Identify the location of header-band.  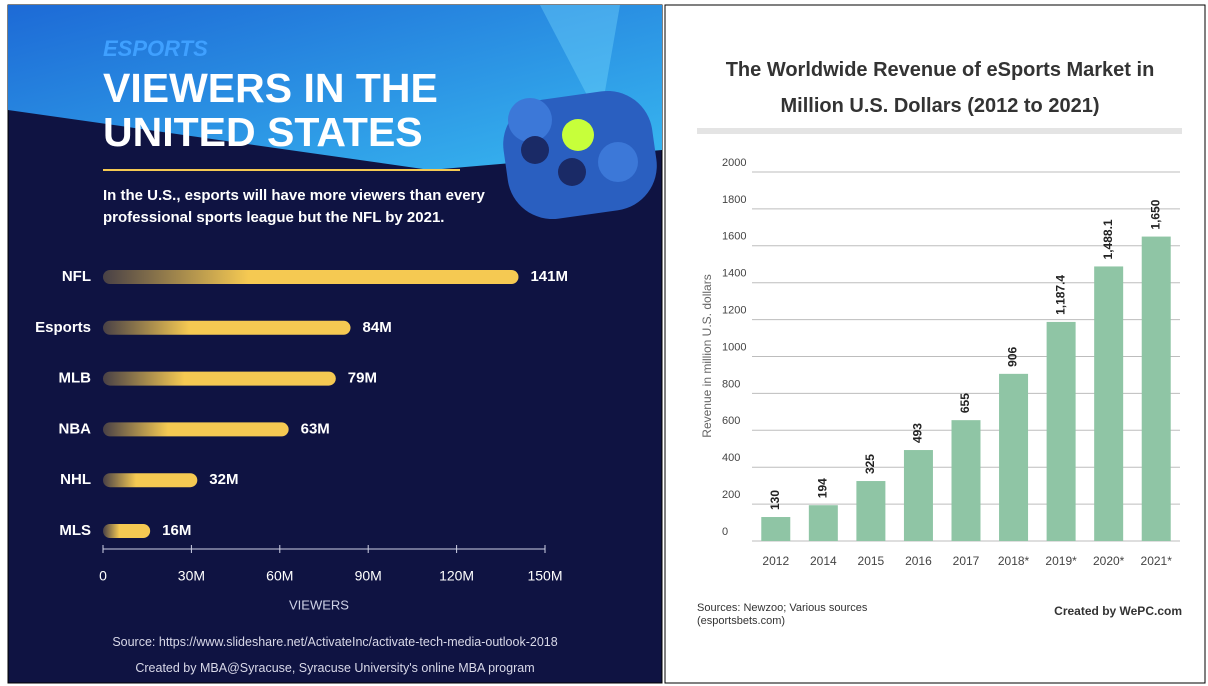
(335, 87).